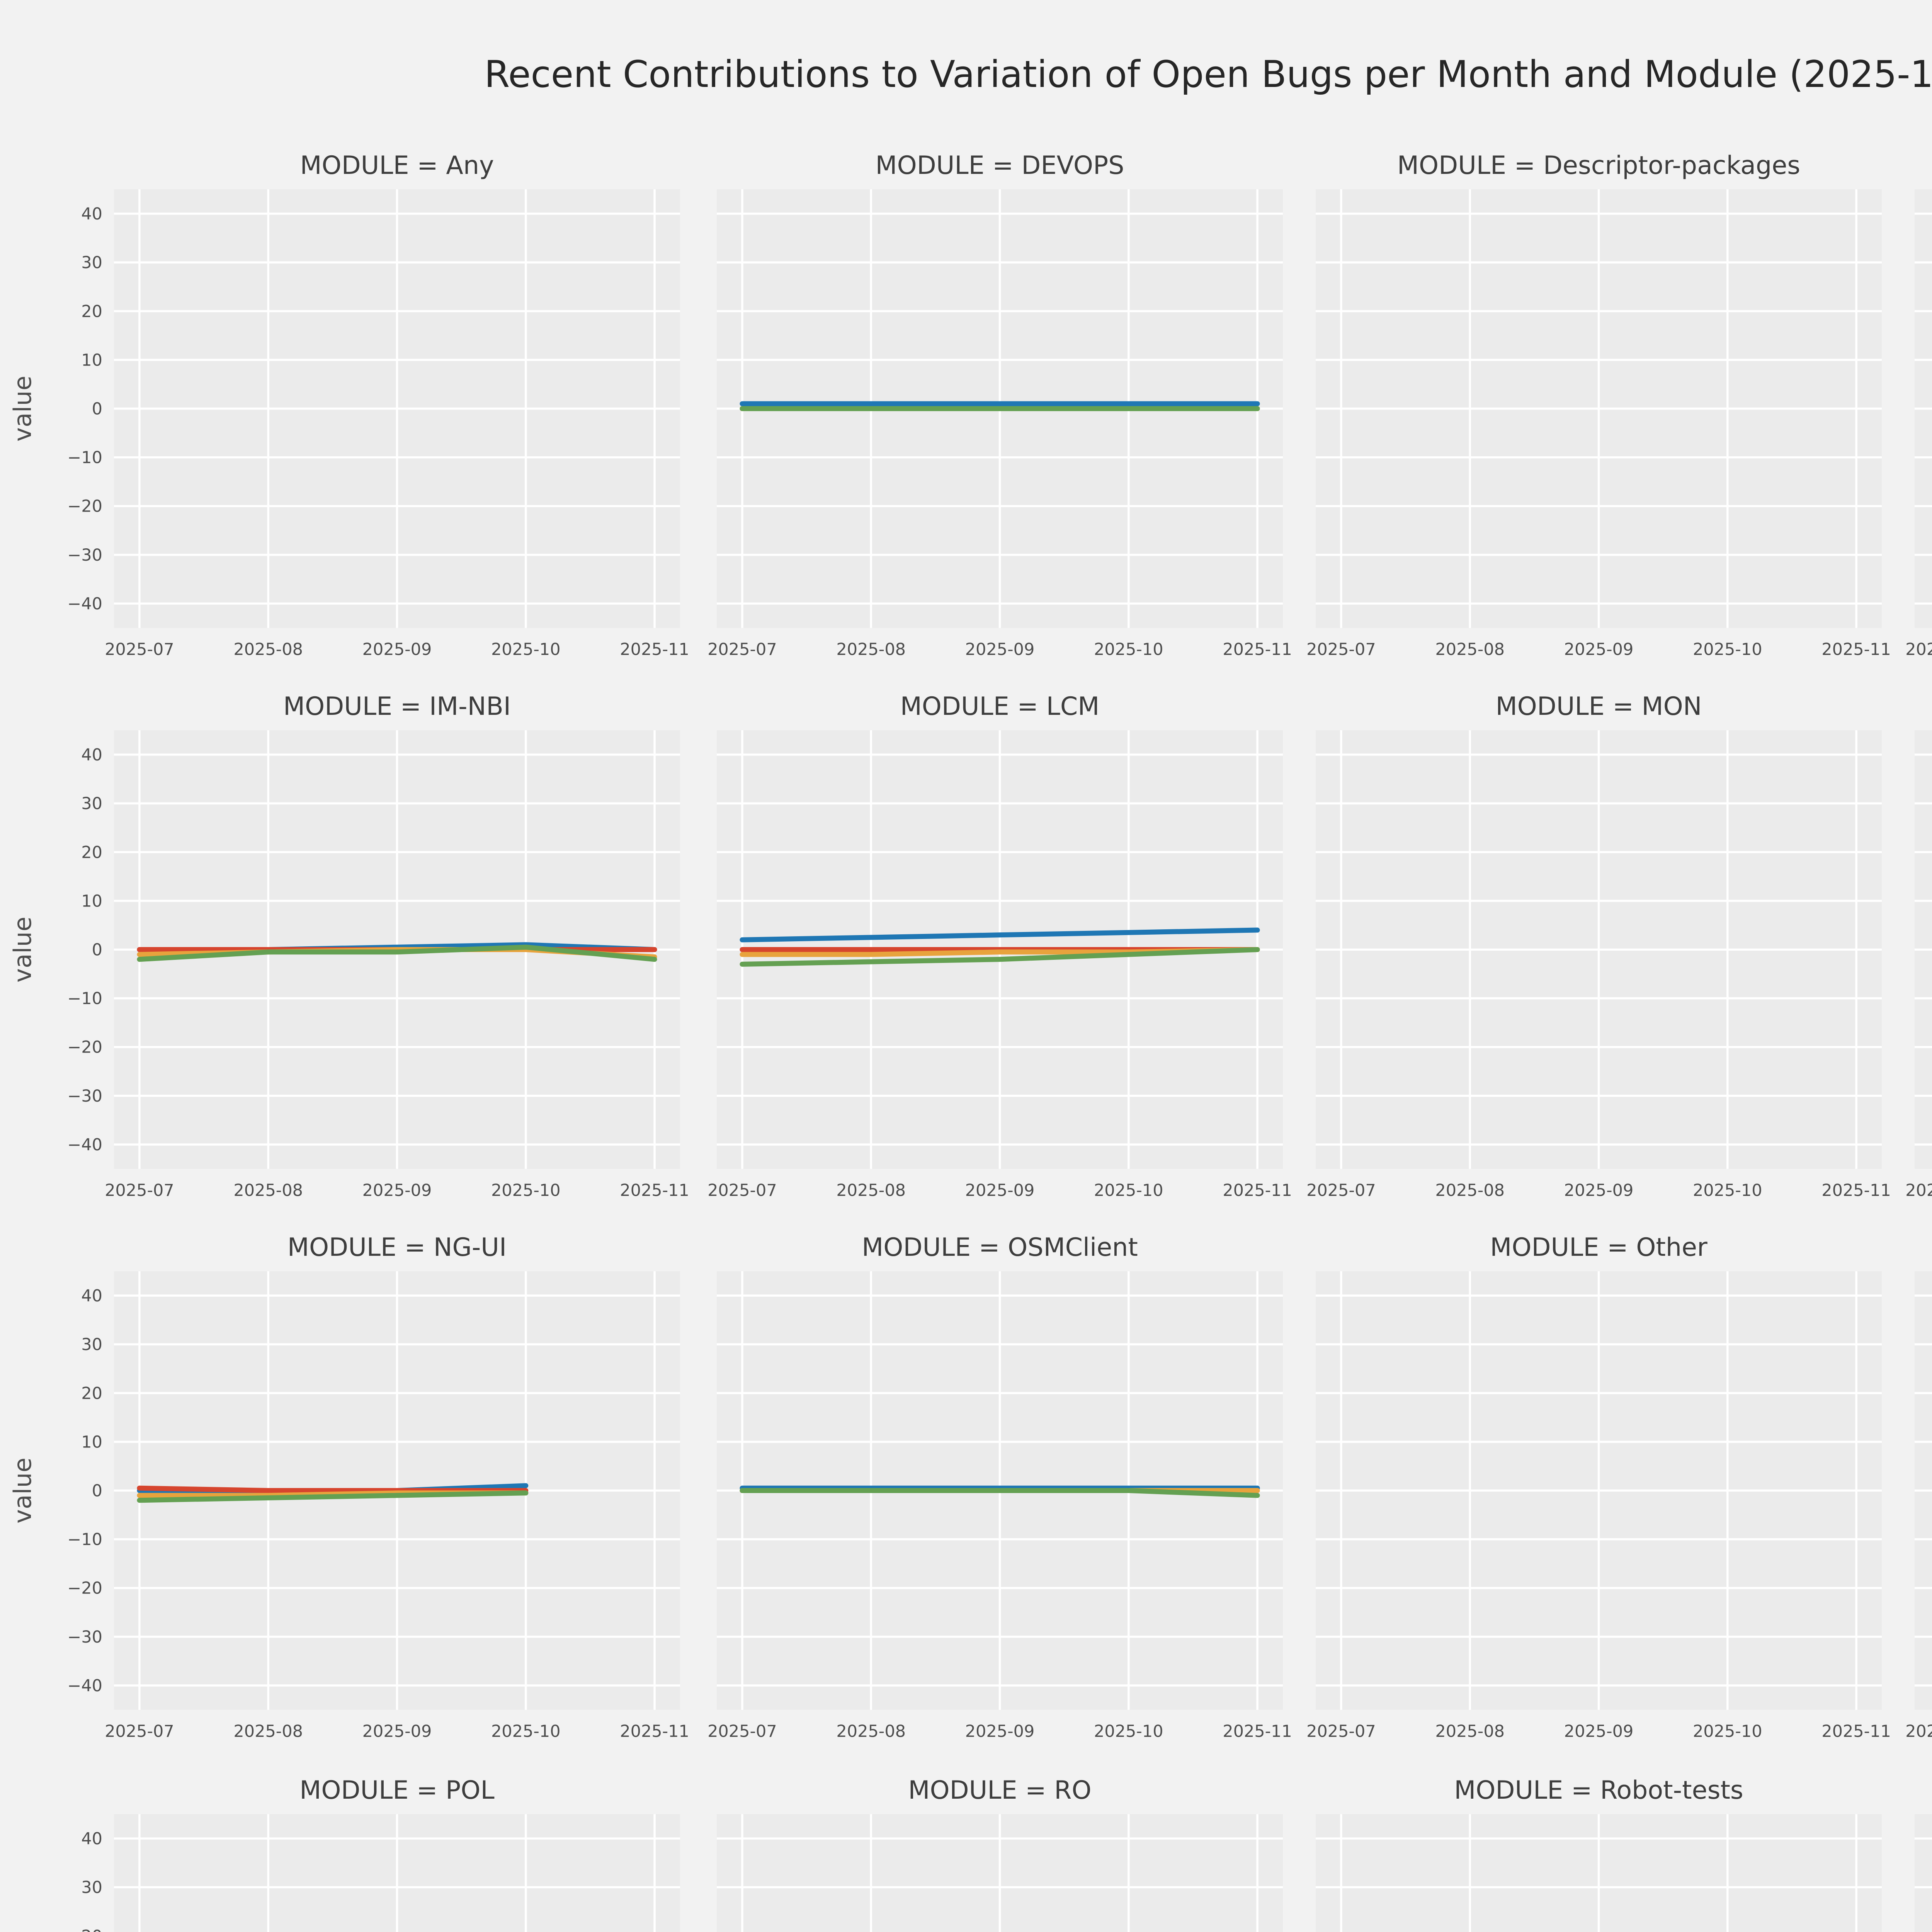 The image size is (1932, 1932). What do you see at coordinates (397, 1248) in the screenshot?
I see `facet-title: MODULE = NG-UI` at bounding box center [397, 1248].